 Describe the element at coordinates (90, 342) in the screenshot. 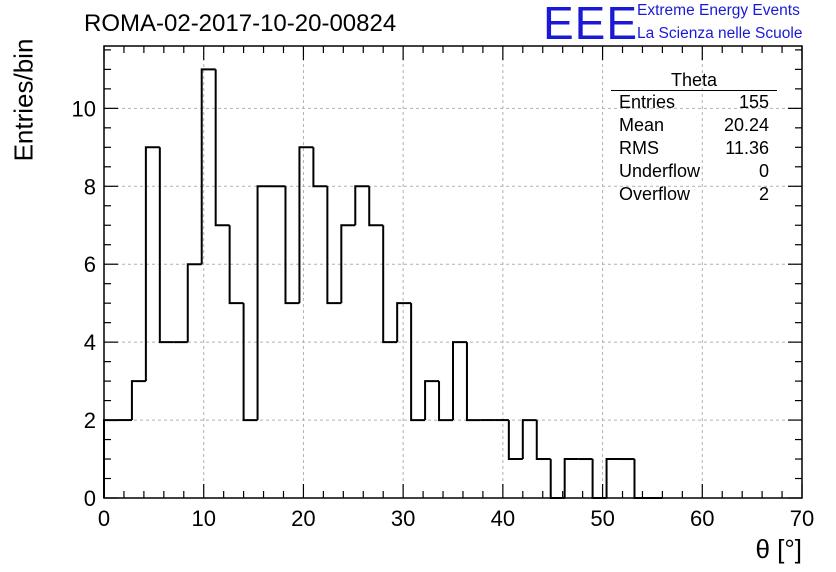

I see `y-tick-label: 4` at that location.